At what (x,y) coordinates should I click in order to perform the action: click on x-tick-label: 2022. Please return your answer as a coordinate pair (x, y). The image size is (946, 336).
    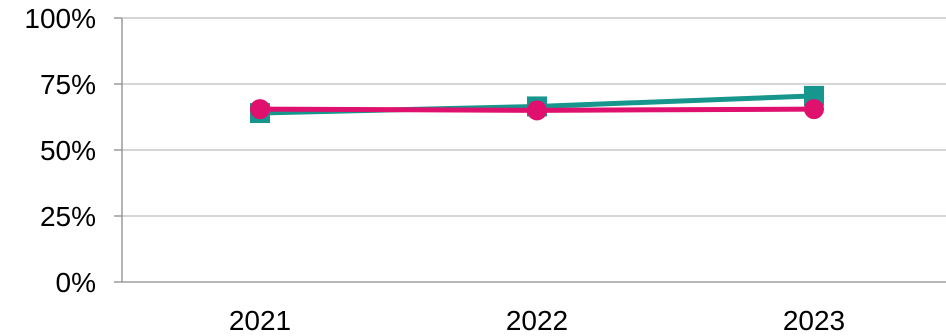
    Looking at the image, I should click on (537, 320).